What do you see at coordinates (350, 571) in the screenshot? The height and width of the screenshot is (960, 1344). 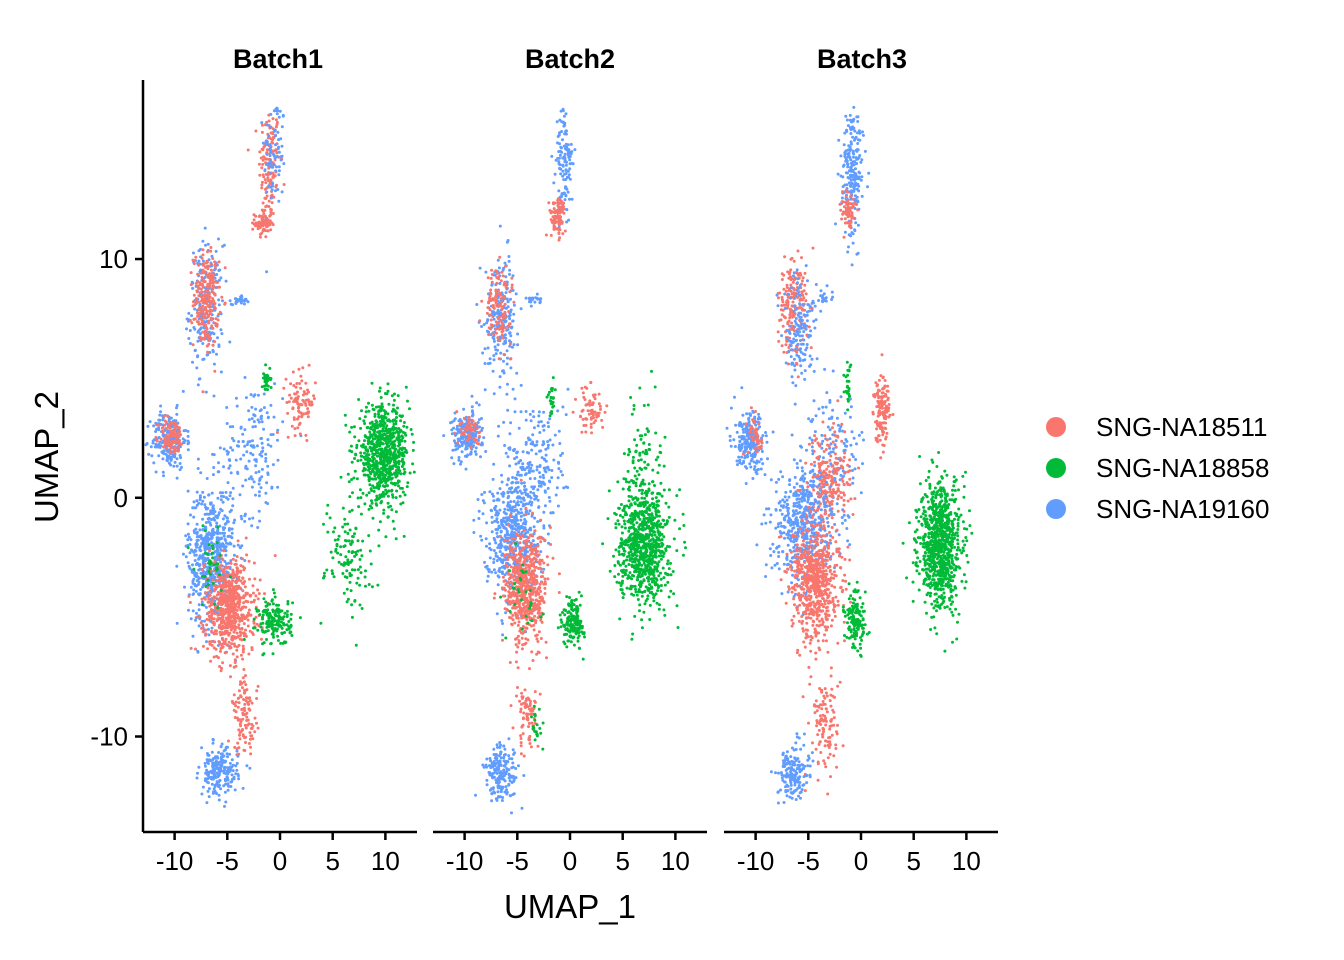 I see `cluster-sng-na18858` at bounding box center [350, 571].